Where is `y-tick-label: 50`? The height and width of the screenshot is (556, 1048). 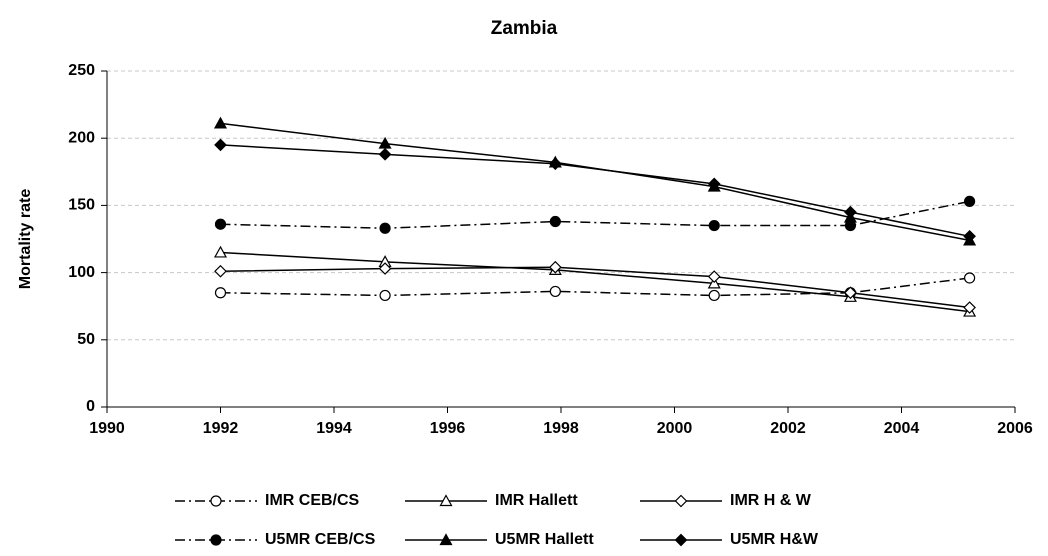 y-tick-label: 50 is located at coordinates (86, 339).